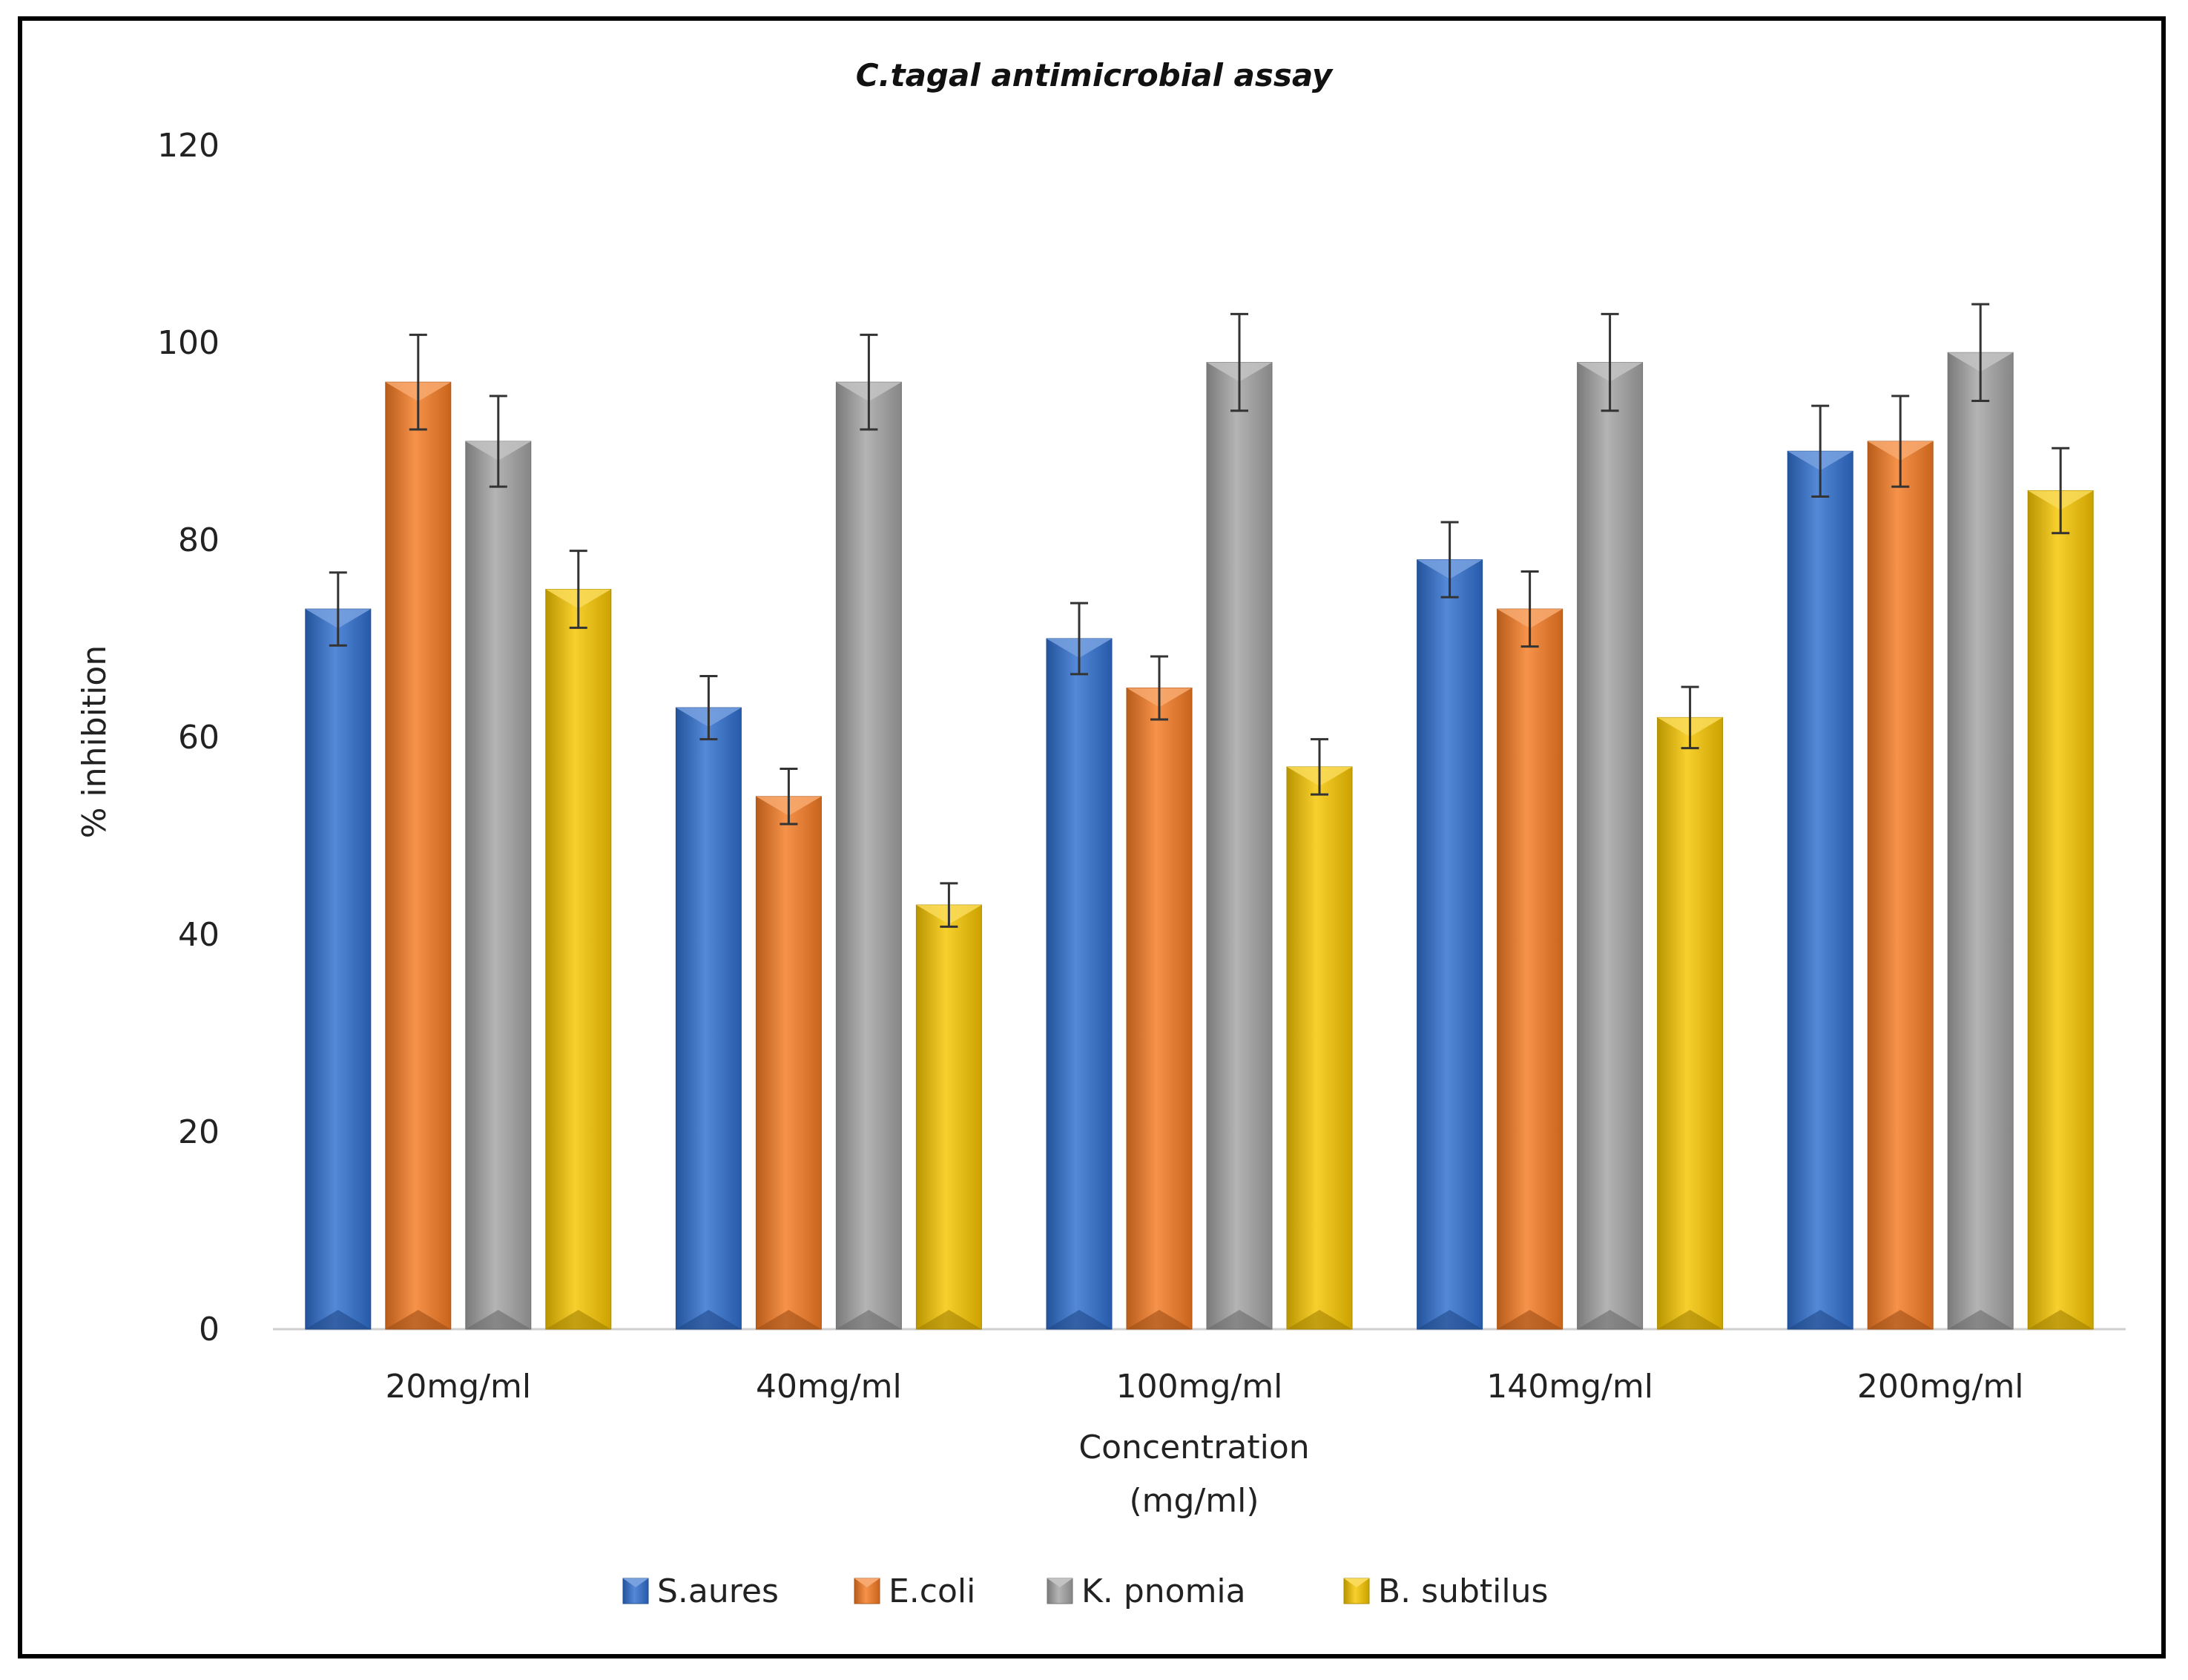 This screenshot has width=2188, height=1680. I want to click on bar-base-bevel-e-coli-20mg-ml, so click(418, 1320).